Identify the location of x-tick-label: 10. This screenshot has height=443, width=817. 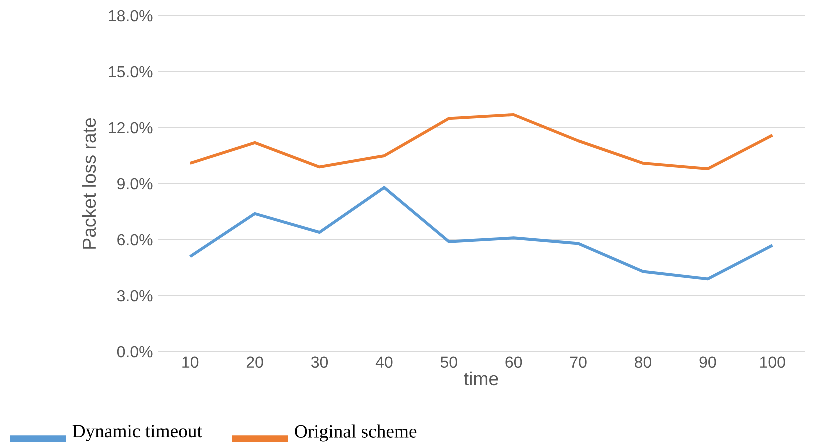
(190, 362).